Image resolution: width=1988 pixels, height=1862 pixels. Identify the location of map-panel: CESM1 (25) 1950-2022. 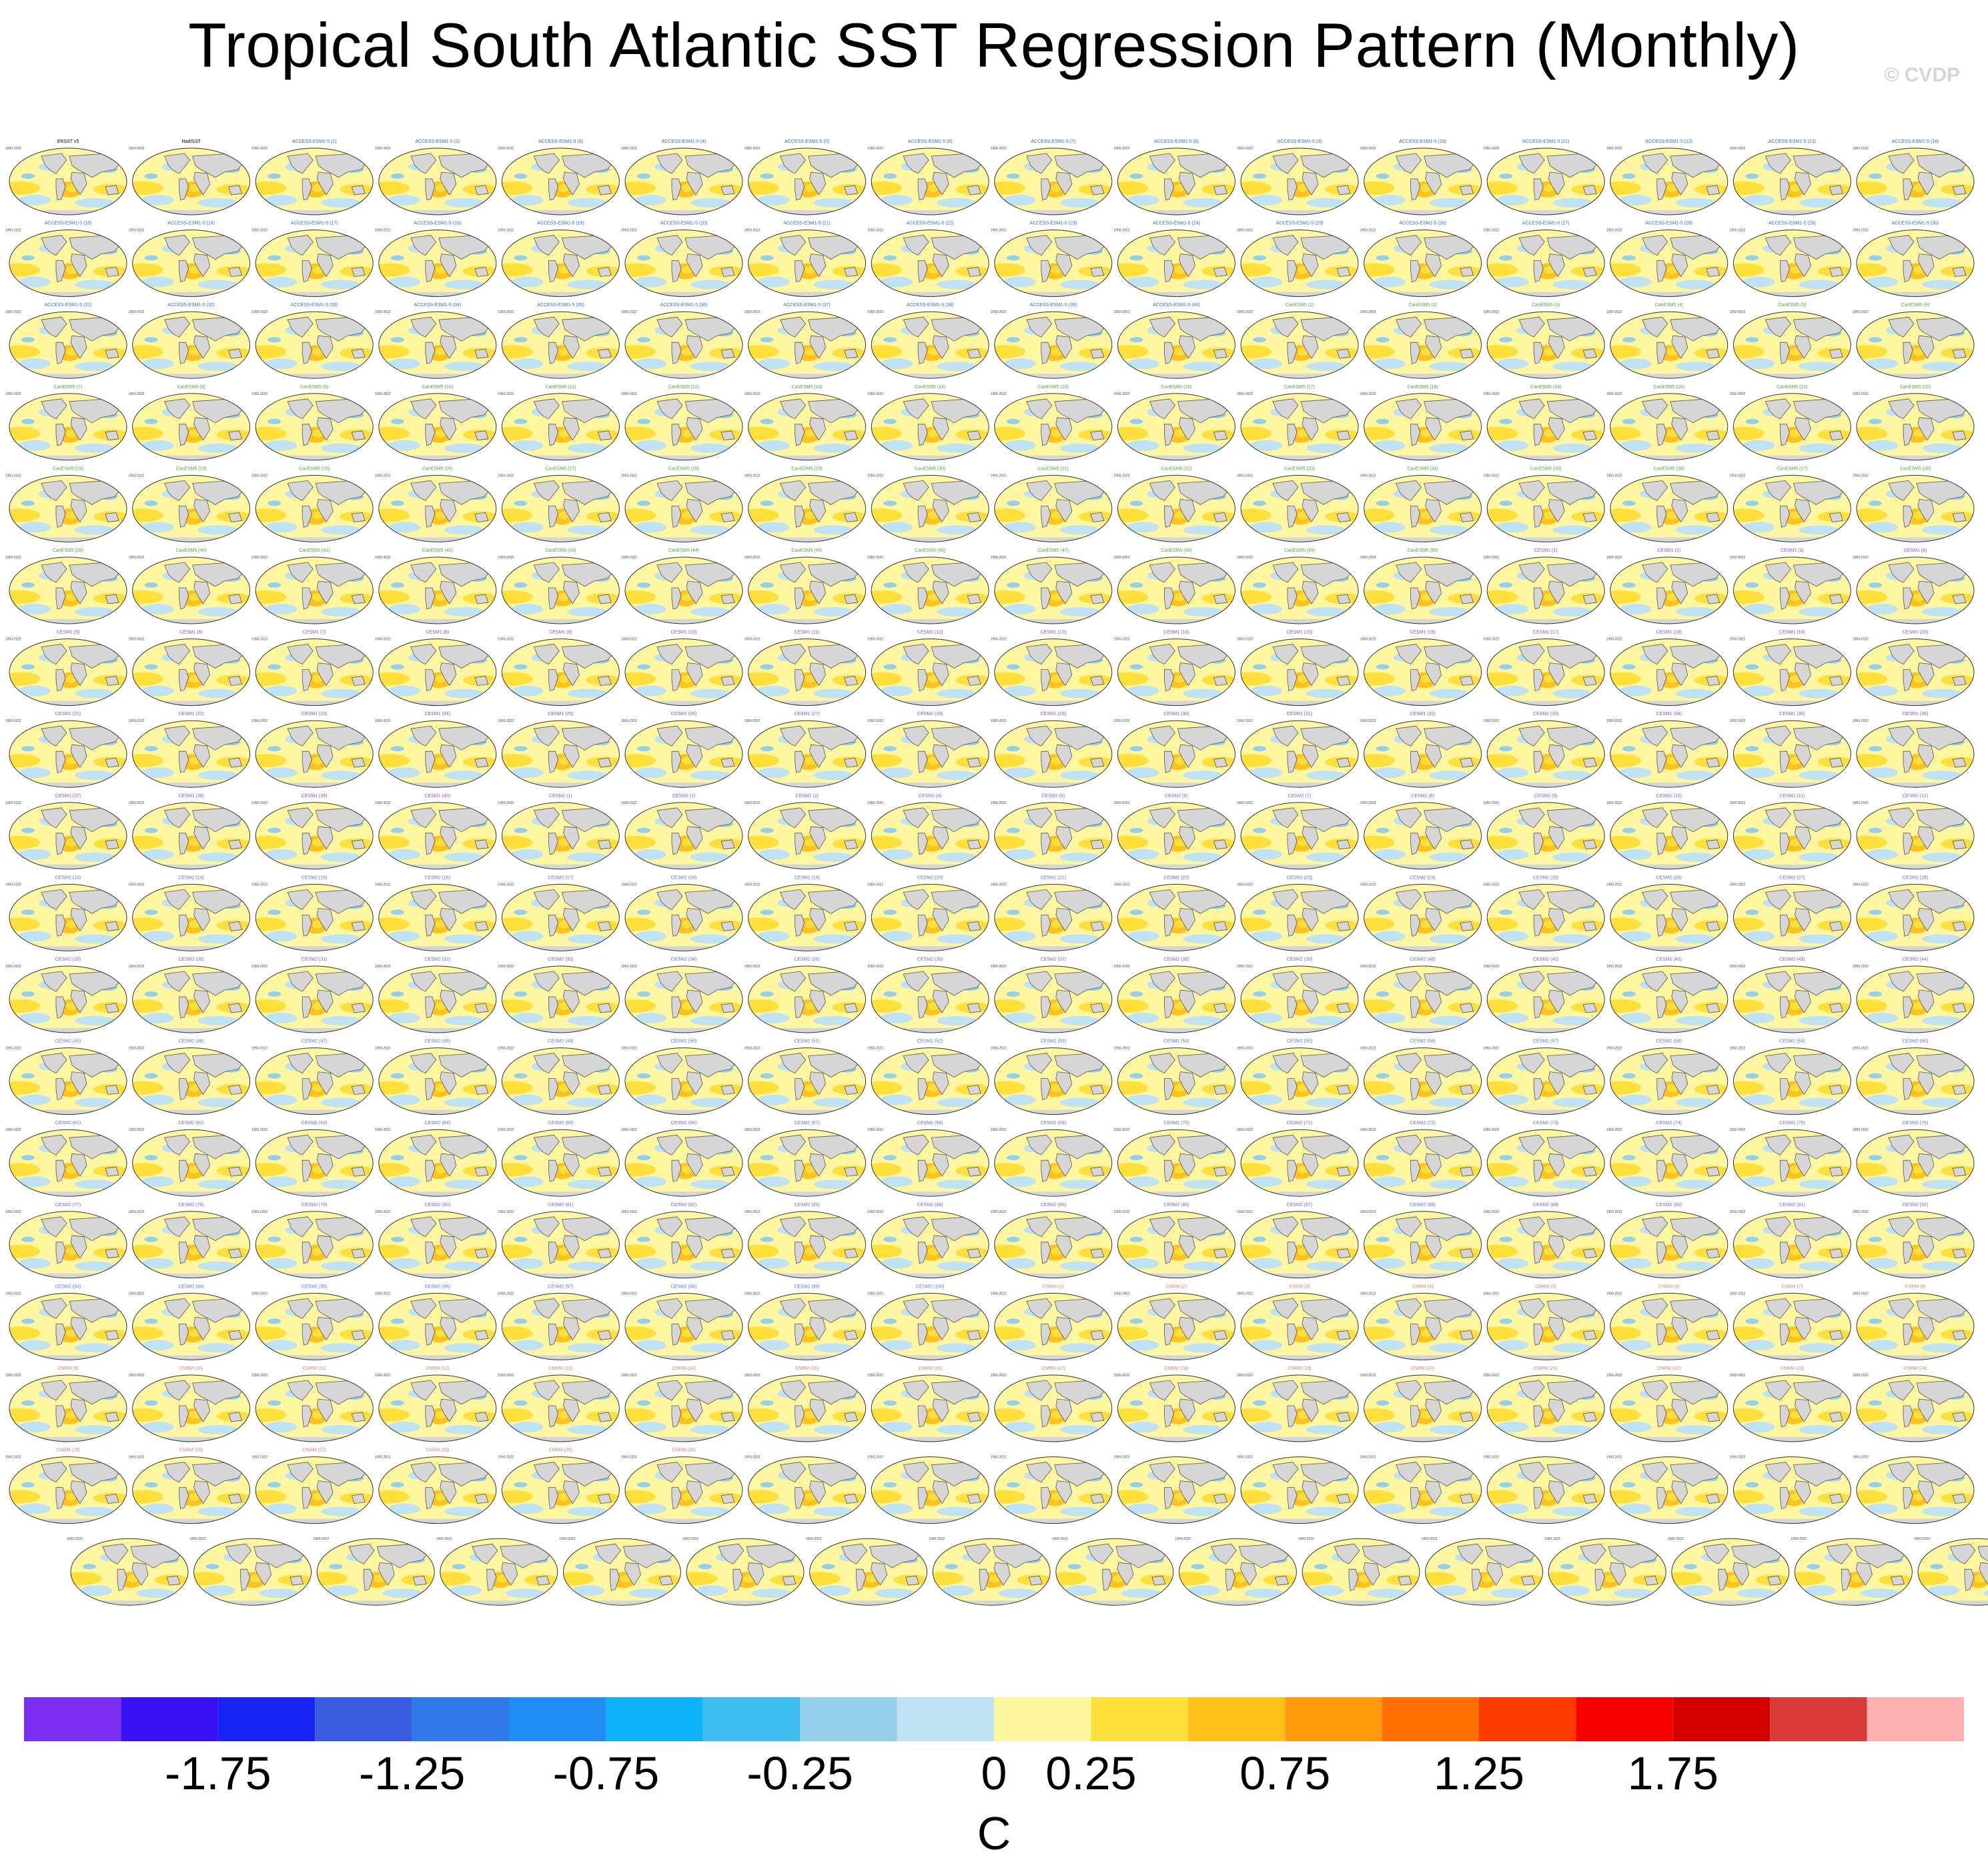
(556, 750).